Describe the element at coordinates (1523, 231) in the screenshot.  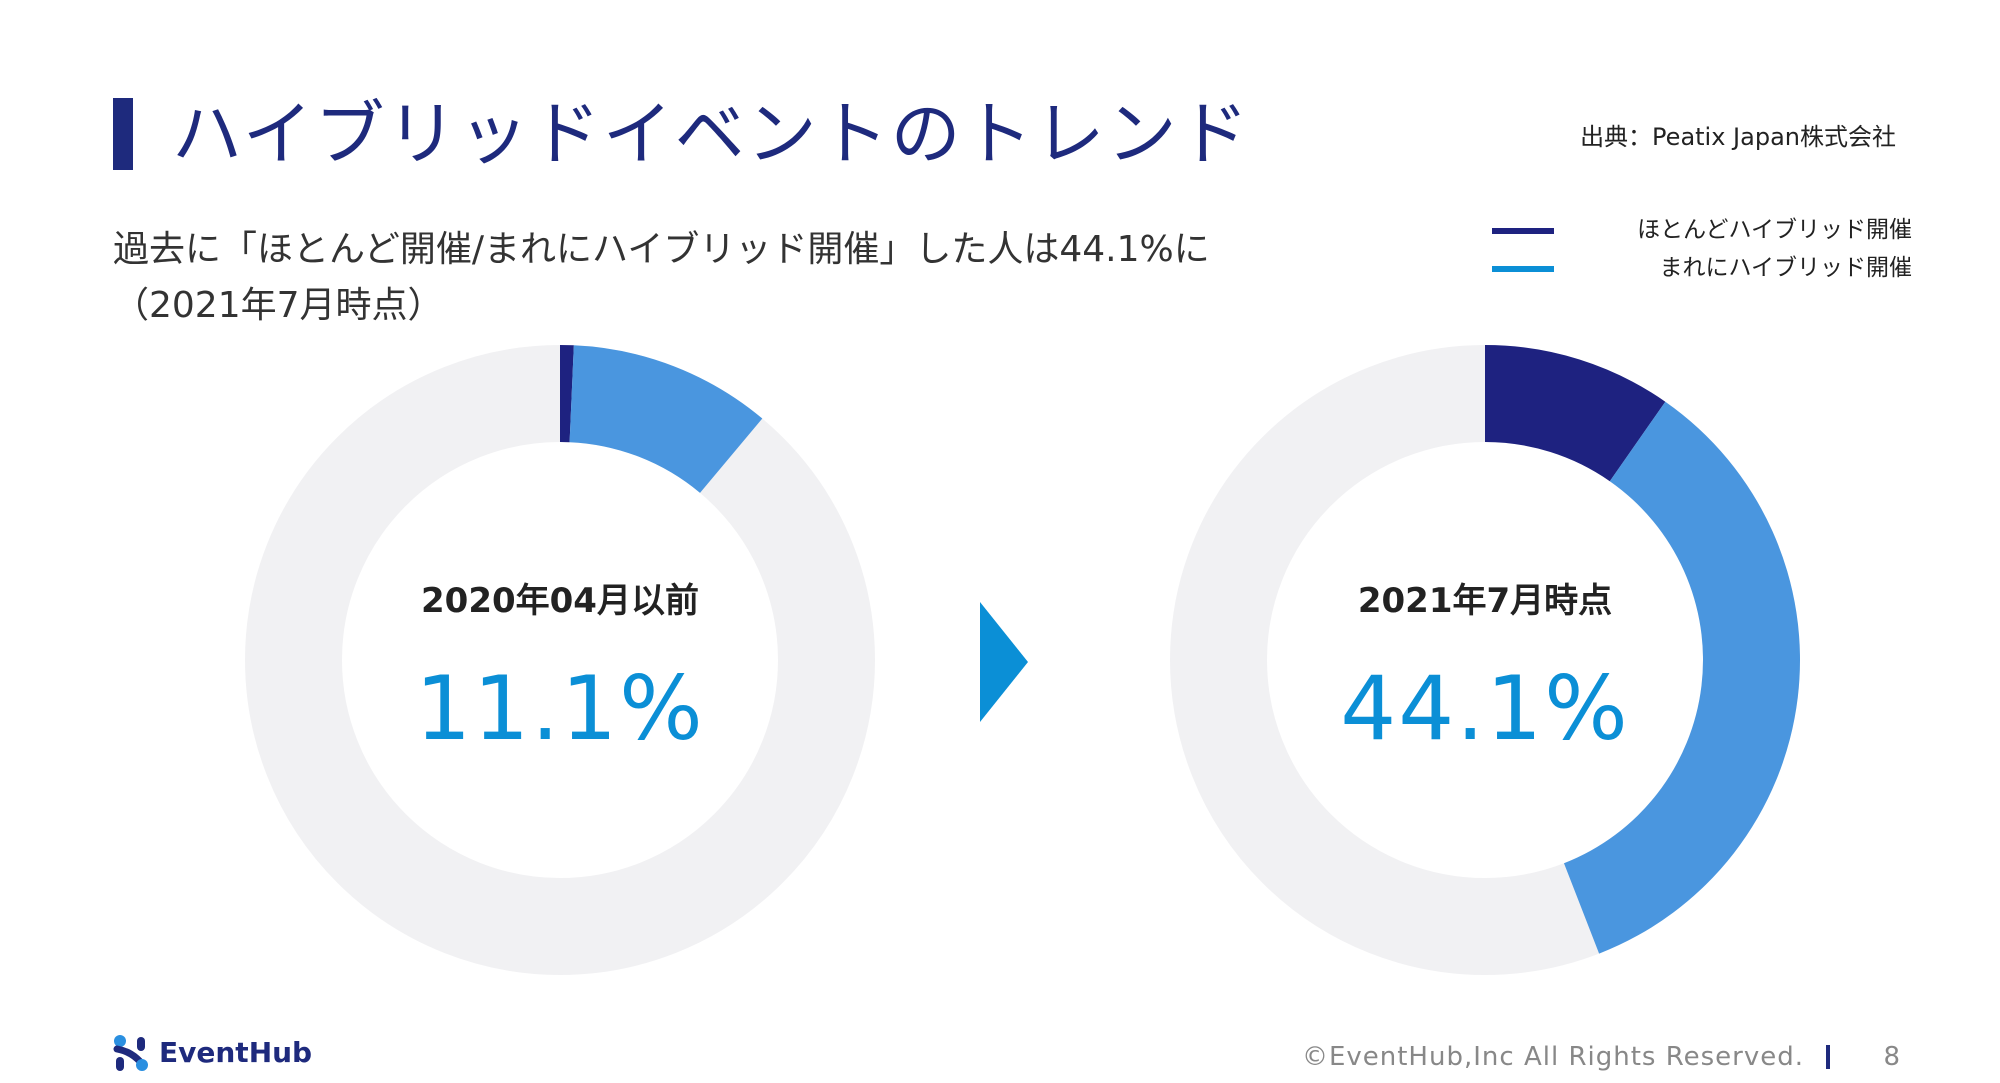
I see `legend-swatch-mostly` at that location.